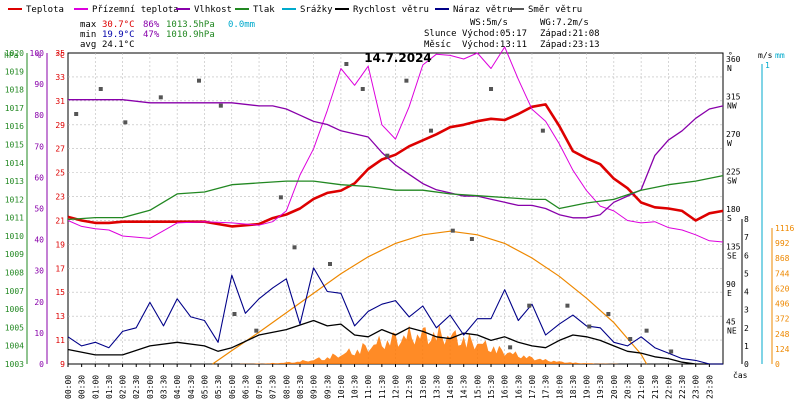 The height and width of the screenshot is (400, 800). I want to click on mm-tick-label: 1, so click(767, 65).